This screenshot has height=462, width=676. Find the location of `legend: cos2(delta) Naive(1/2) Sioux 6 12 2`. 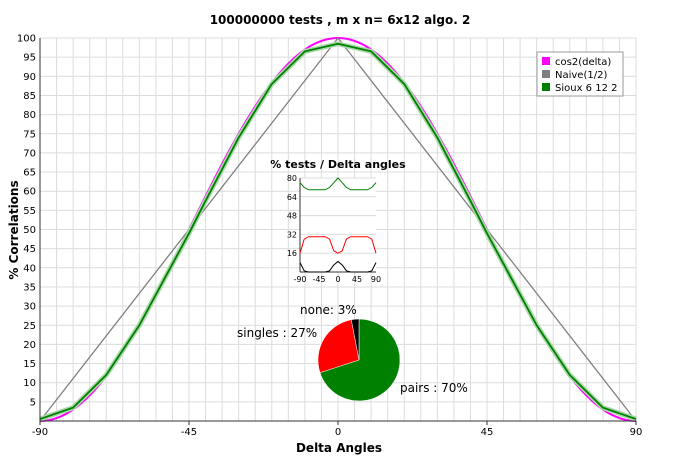

legend: cos2(delta) Naive(1/2) Sioux 6 12 2 is located at coordinates (580, 74).